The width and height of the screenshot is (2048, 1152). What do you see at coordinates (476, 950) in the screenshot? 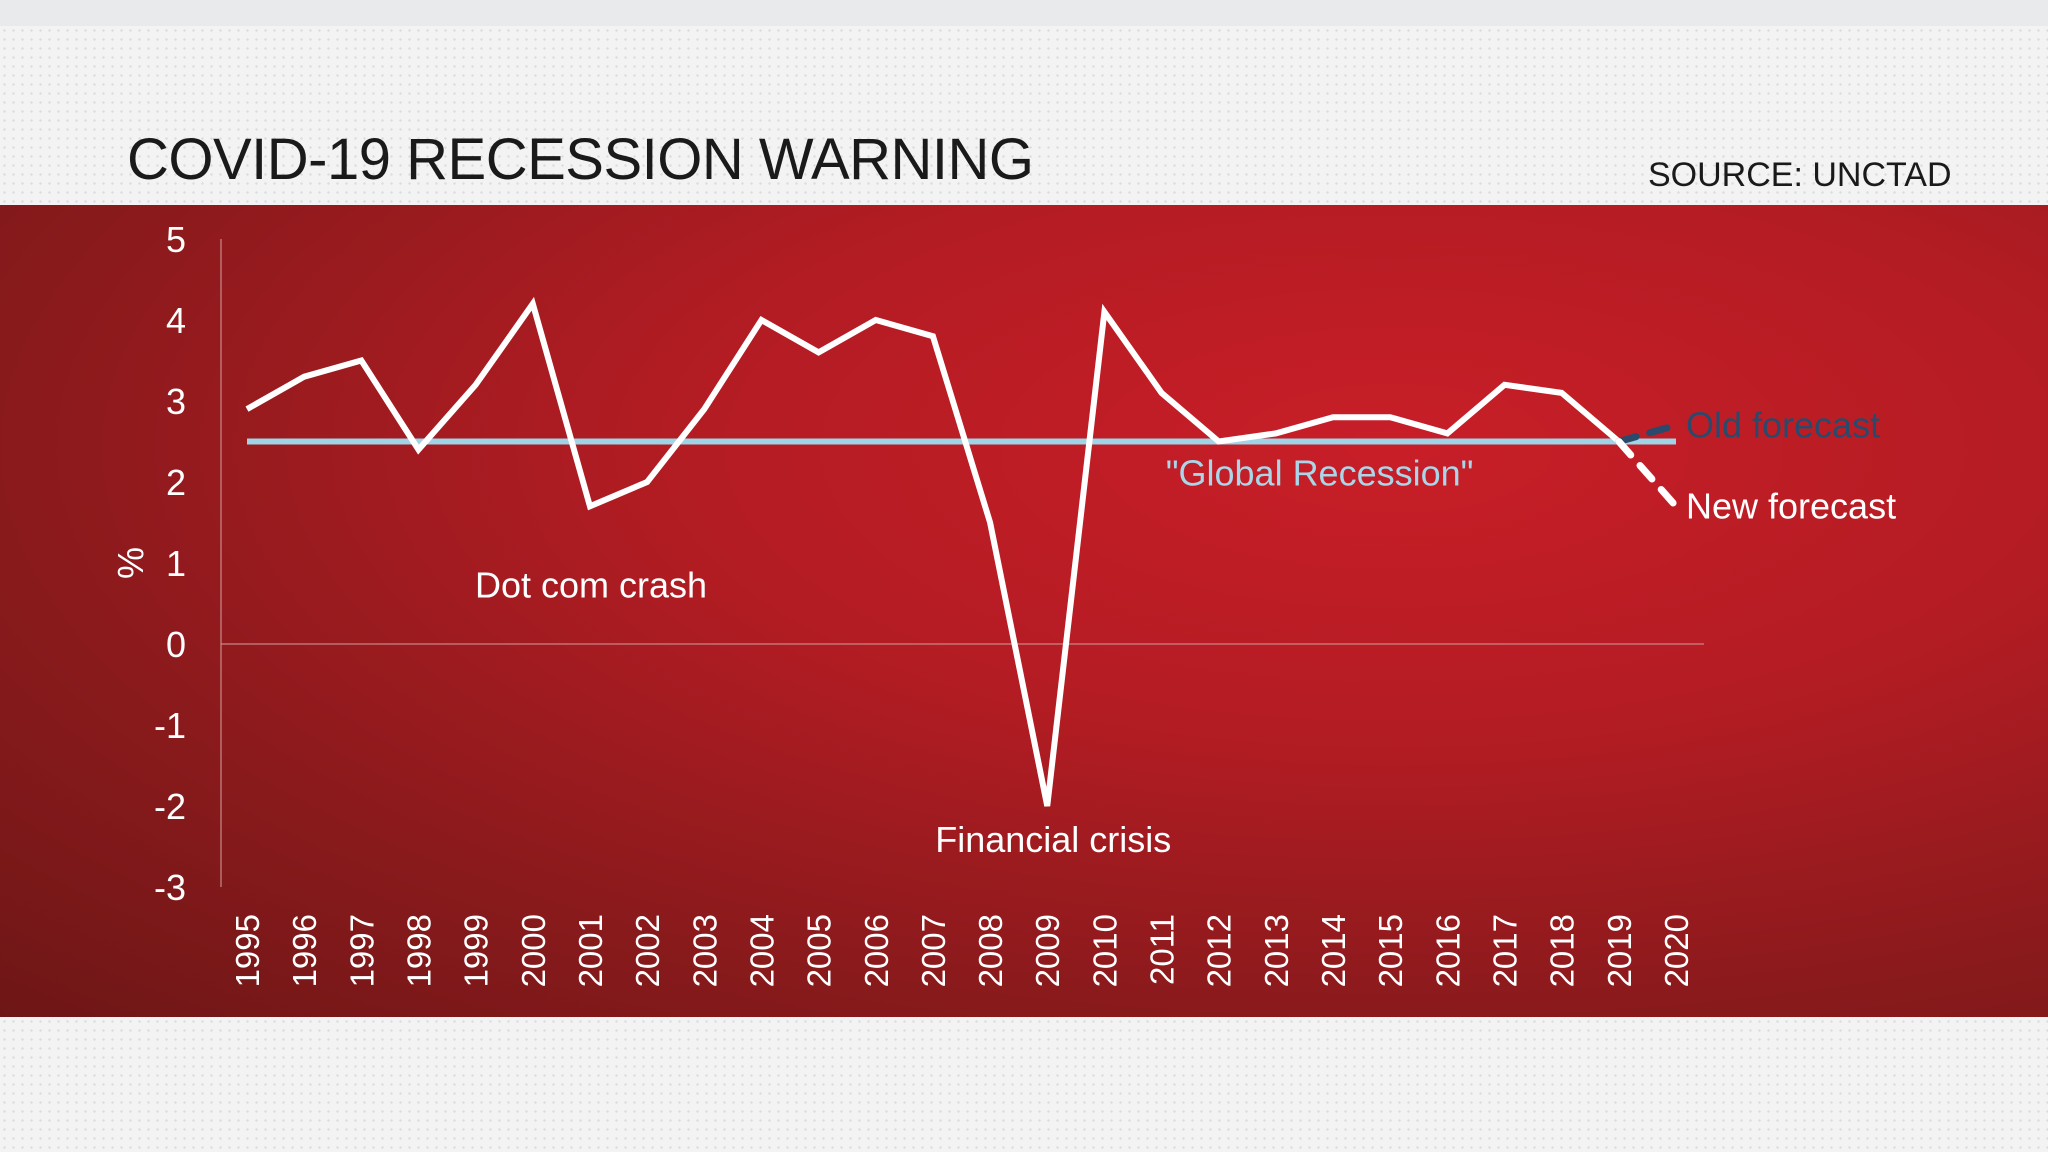
I see `x-tick-label: 1999` at bounding box center [476, 950].